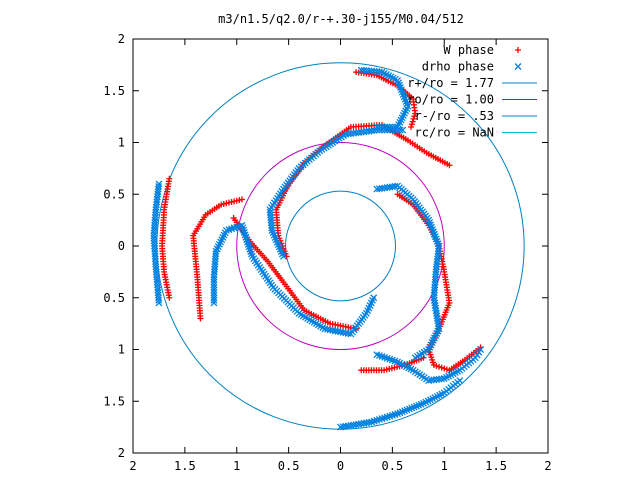  What do you see at coordinates (454, 116) in the screenshot?
I see `legend-label-4: r-/ro = .53` at bounding box center [454, 116].